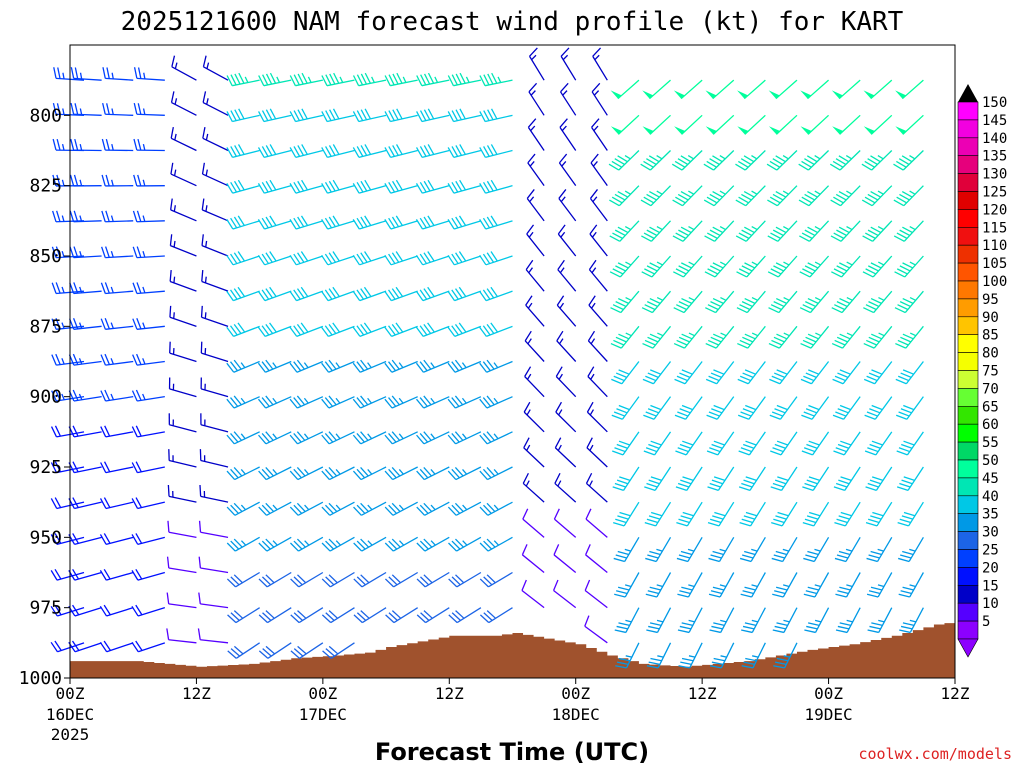  Describe the element at coordinates (990, 389) in the screenshot. I see `colorbar-label: 70` at that location.